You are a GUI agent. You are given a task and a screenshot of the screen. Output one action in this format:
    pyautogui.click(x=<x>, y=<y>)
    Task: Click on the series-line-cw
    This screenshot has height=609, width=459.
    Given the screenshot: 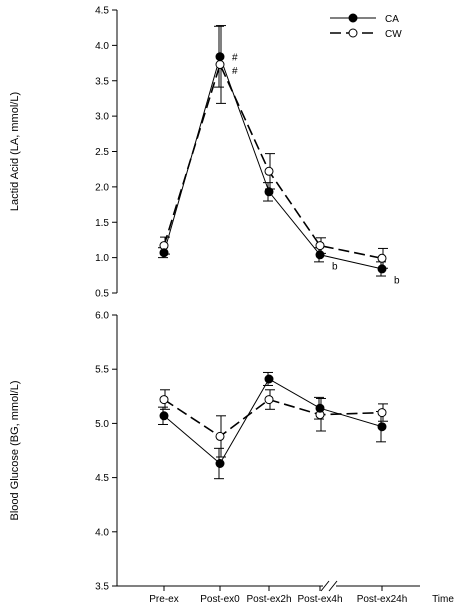 What is the action you would take?
    pyautogui.click(x=273, y=418)
    